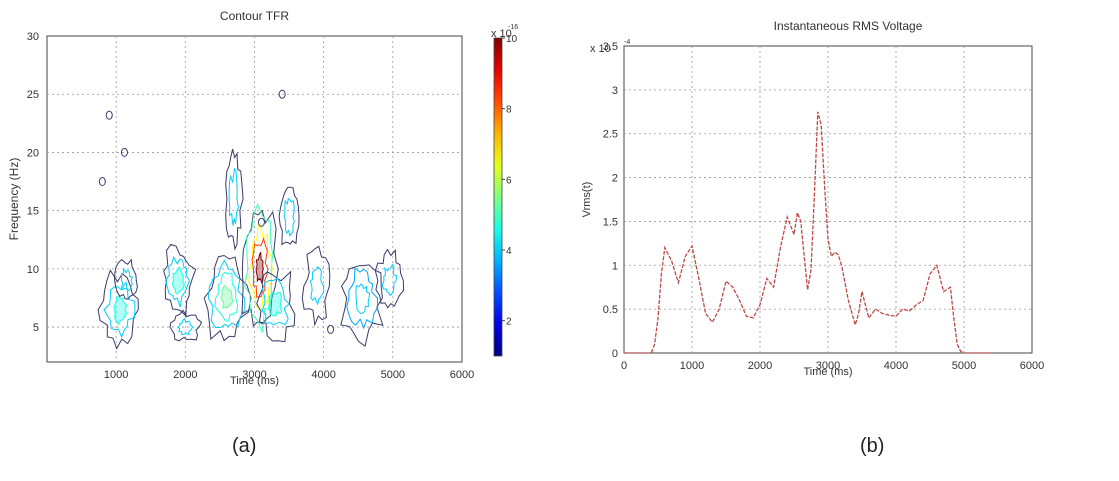  What do you see at coordinates (610, 135) in the screenshot?
I see `y-tick-label: 2.5` at bounding box center [610, 135].